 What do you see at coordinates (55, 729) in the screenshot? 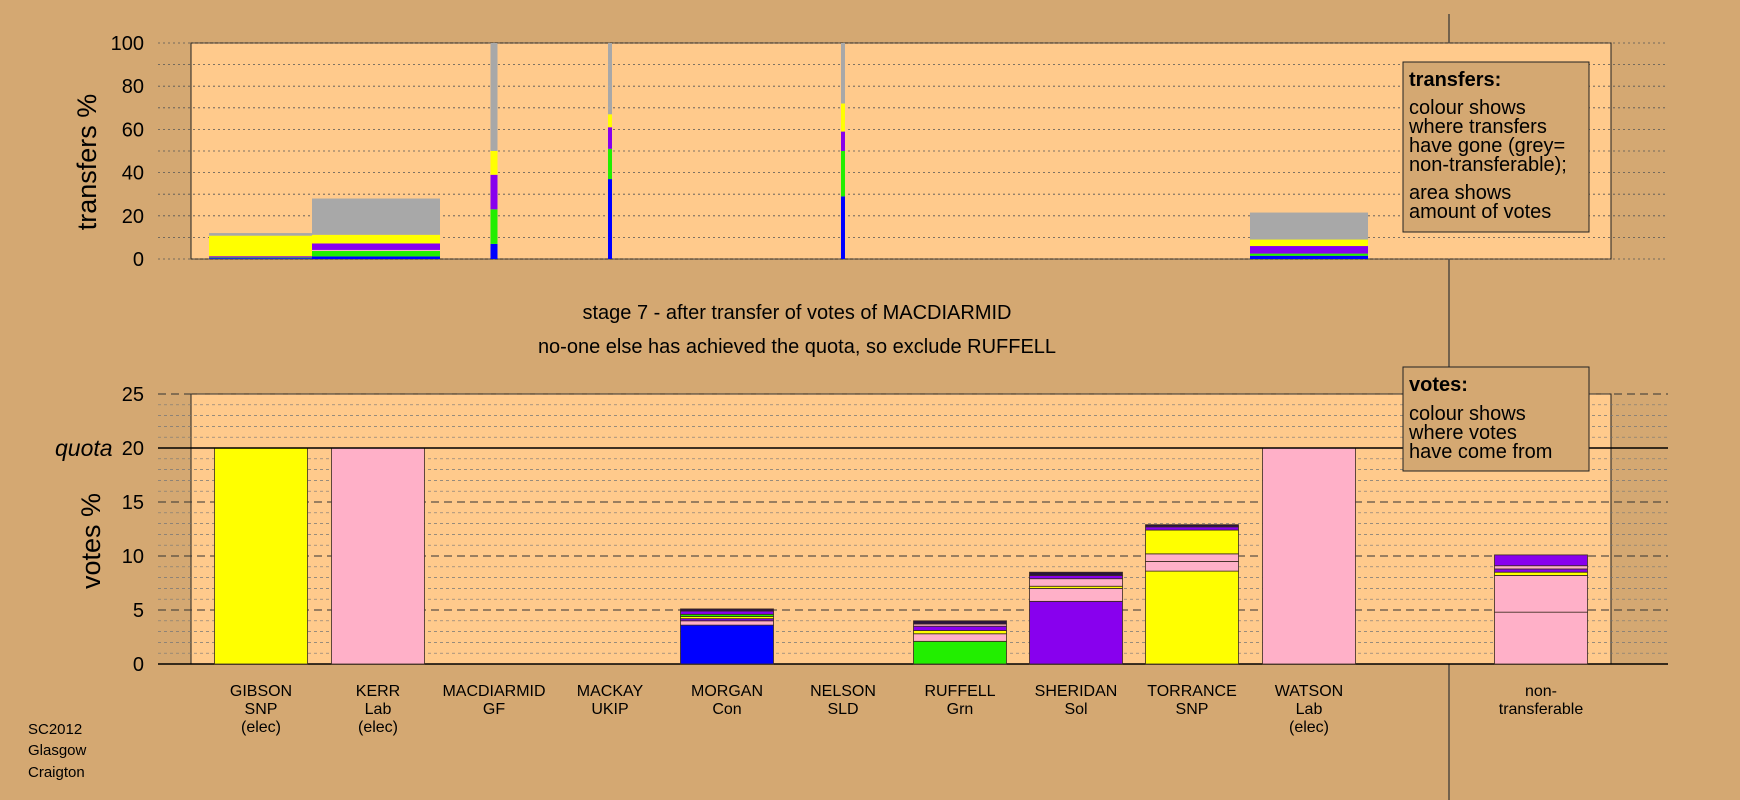
I see `footer-line-1: SC2012` at bounding box center [55, 729].